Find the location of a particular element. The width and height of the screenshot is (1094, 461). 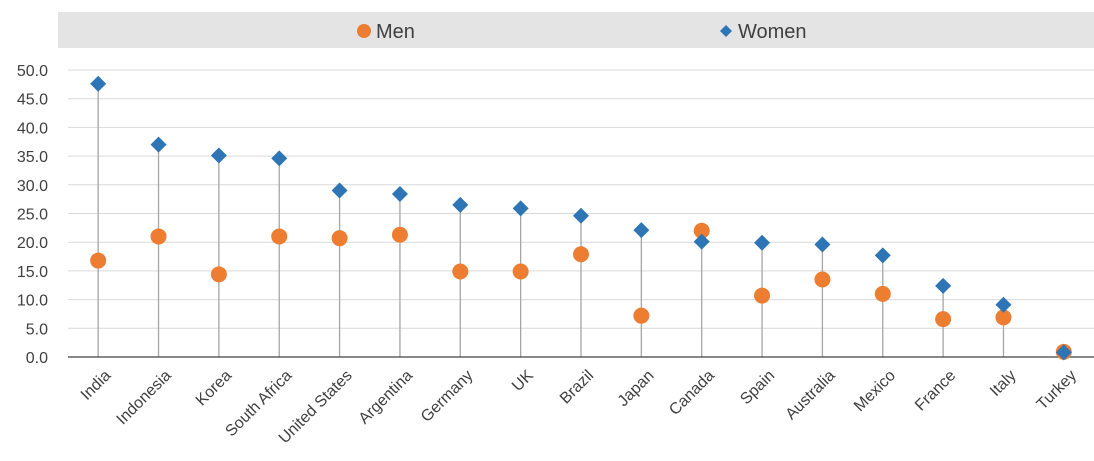

legend-women-marker is located at coordinates (726, 31).